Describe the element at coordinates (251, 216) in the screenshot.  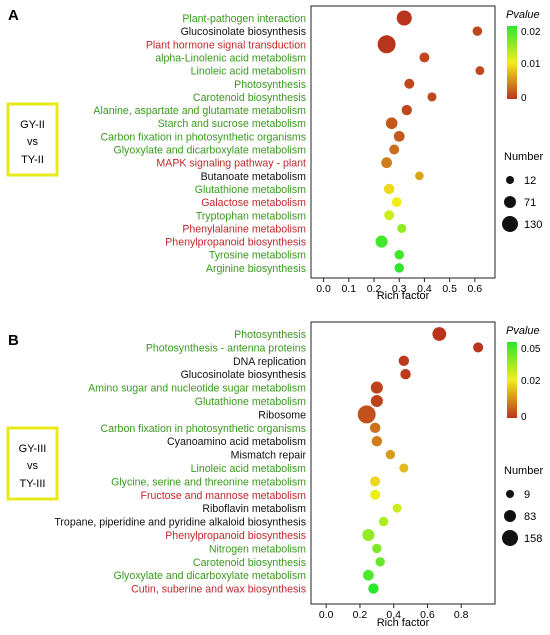
I see `pathway-label: Tryptophan metabolism` at that location.